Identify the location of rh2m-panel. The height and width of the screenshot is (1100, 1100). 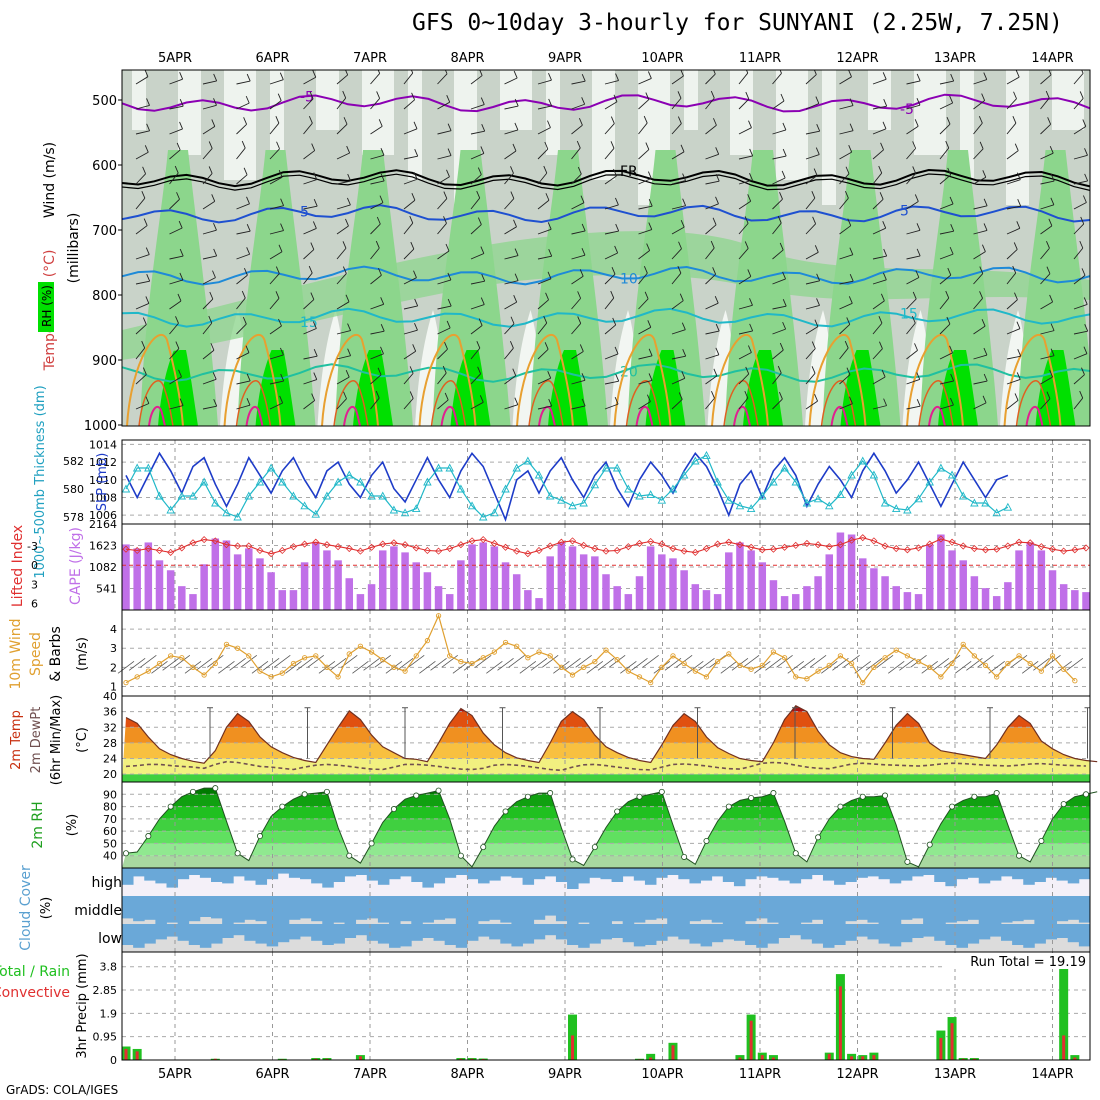
(610, 825).